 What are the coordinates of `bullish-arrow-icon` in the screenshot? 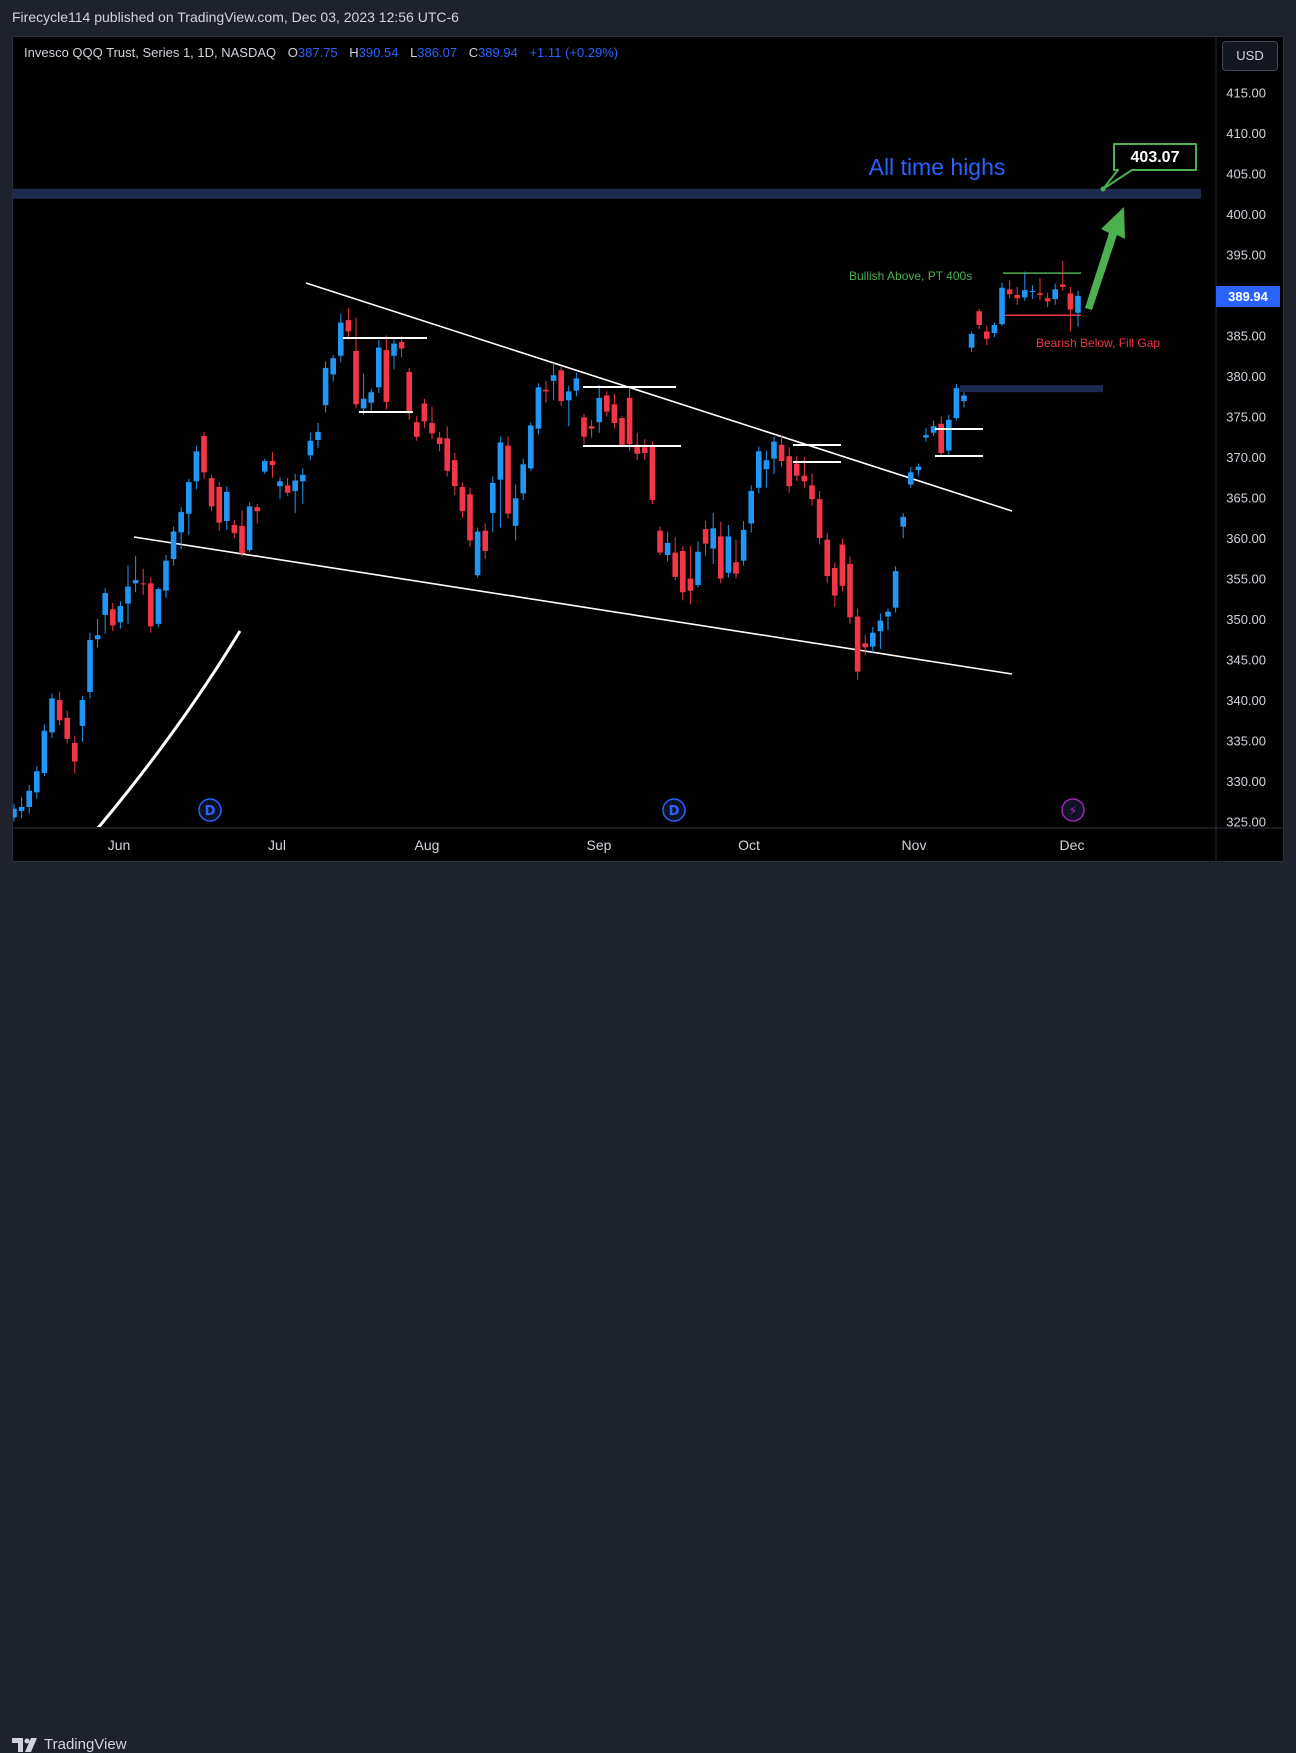 It's located at (1105, 258).